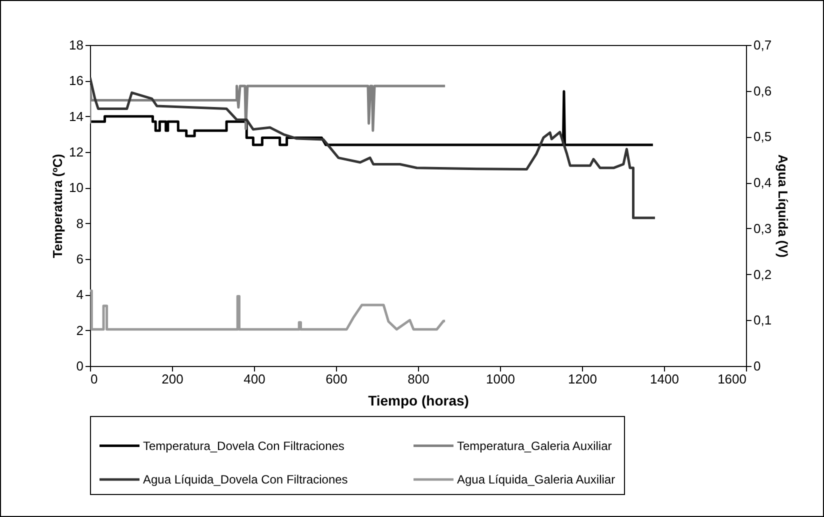 This screenshot has width=824, height=517. I want to click on x-axis-title: Tiempo (horas), so click(418, 400).